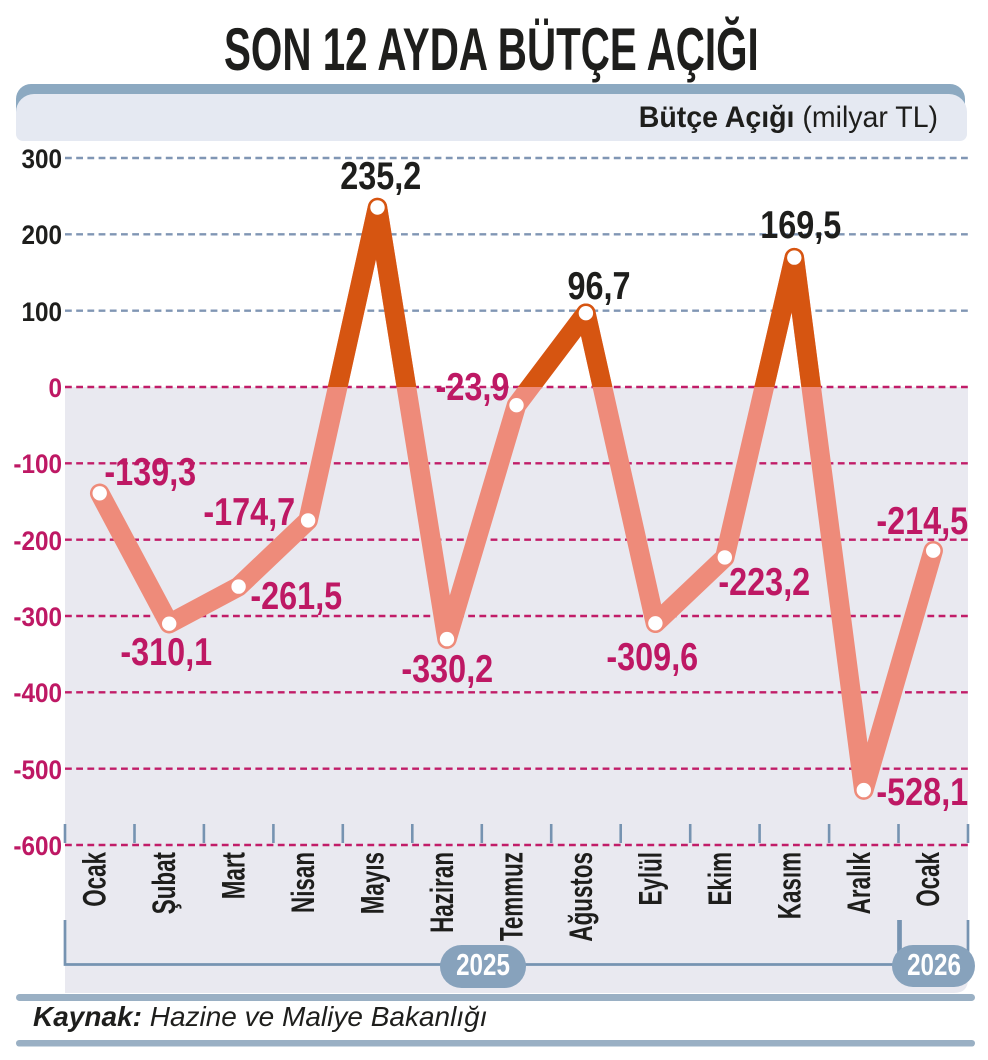  I want to click on svg-text: Mart, so click(234, 875).